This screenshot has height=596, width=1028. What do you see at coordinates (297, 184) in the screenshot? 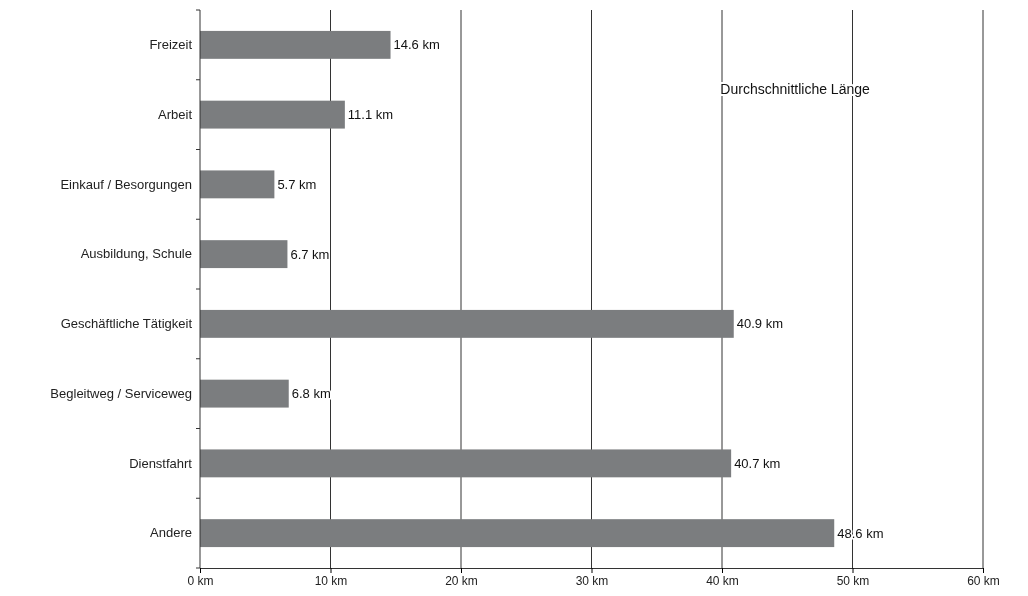
I see `data-label: 5.7 km` at bounding box center [297, 184].